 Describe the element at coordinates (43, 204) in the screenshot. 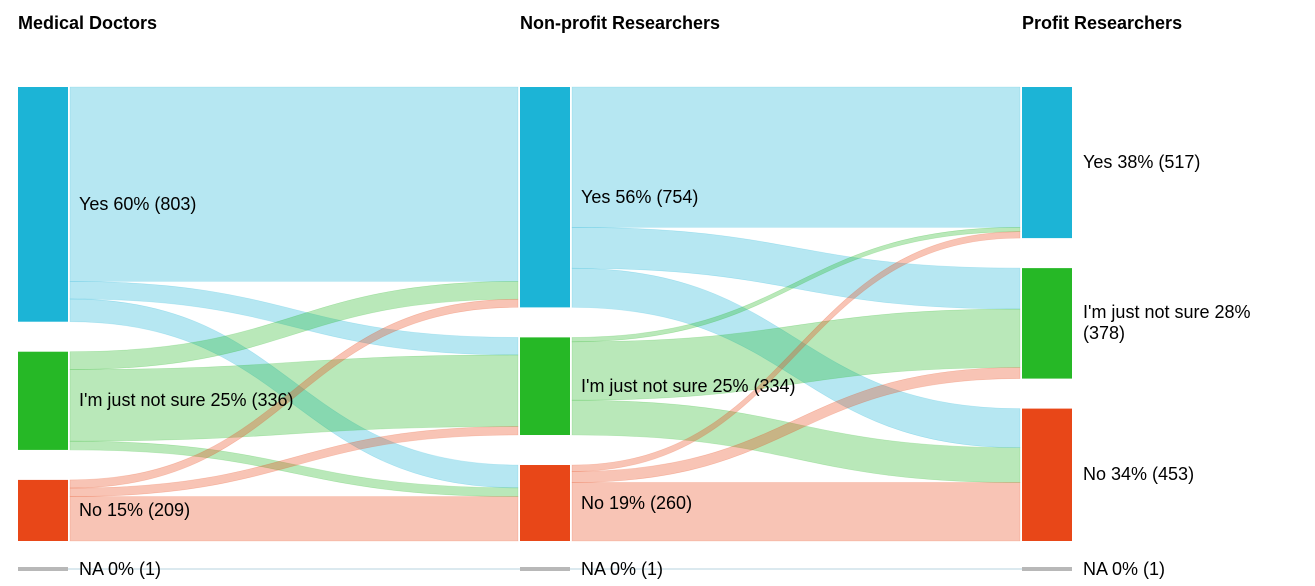

I see `node-medical-doctors-yes` at that location.